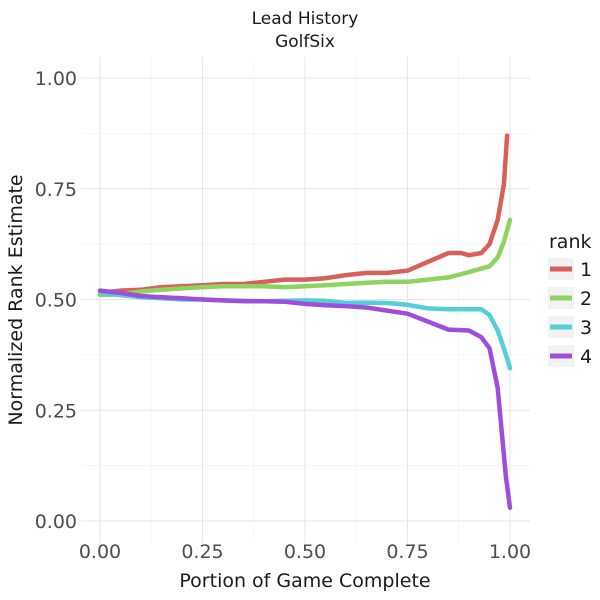 The image size is (600, 600). What do you see at coordinates (100, 552) in the screenshot?
I see `x-tick-label: 0.00` at bounding box center [100, 552].